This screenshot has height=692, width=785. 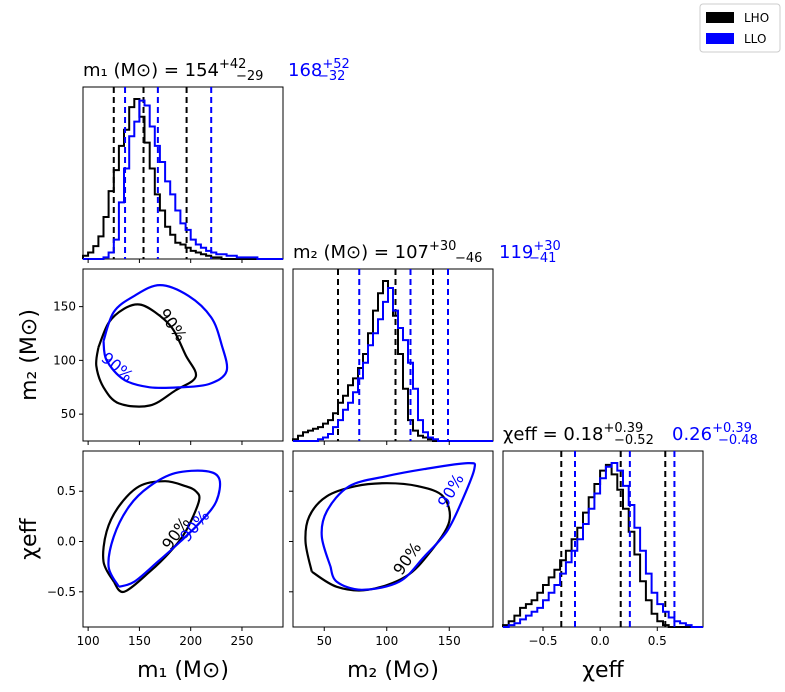 I want to click on title-chi-llo-plus: +0.39, so click(x=732, y=428).